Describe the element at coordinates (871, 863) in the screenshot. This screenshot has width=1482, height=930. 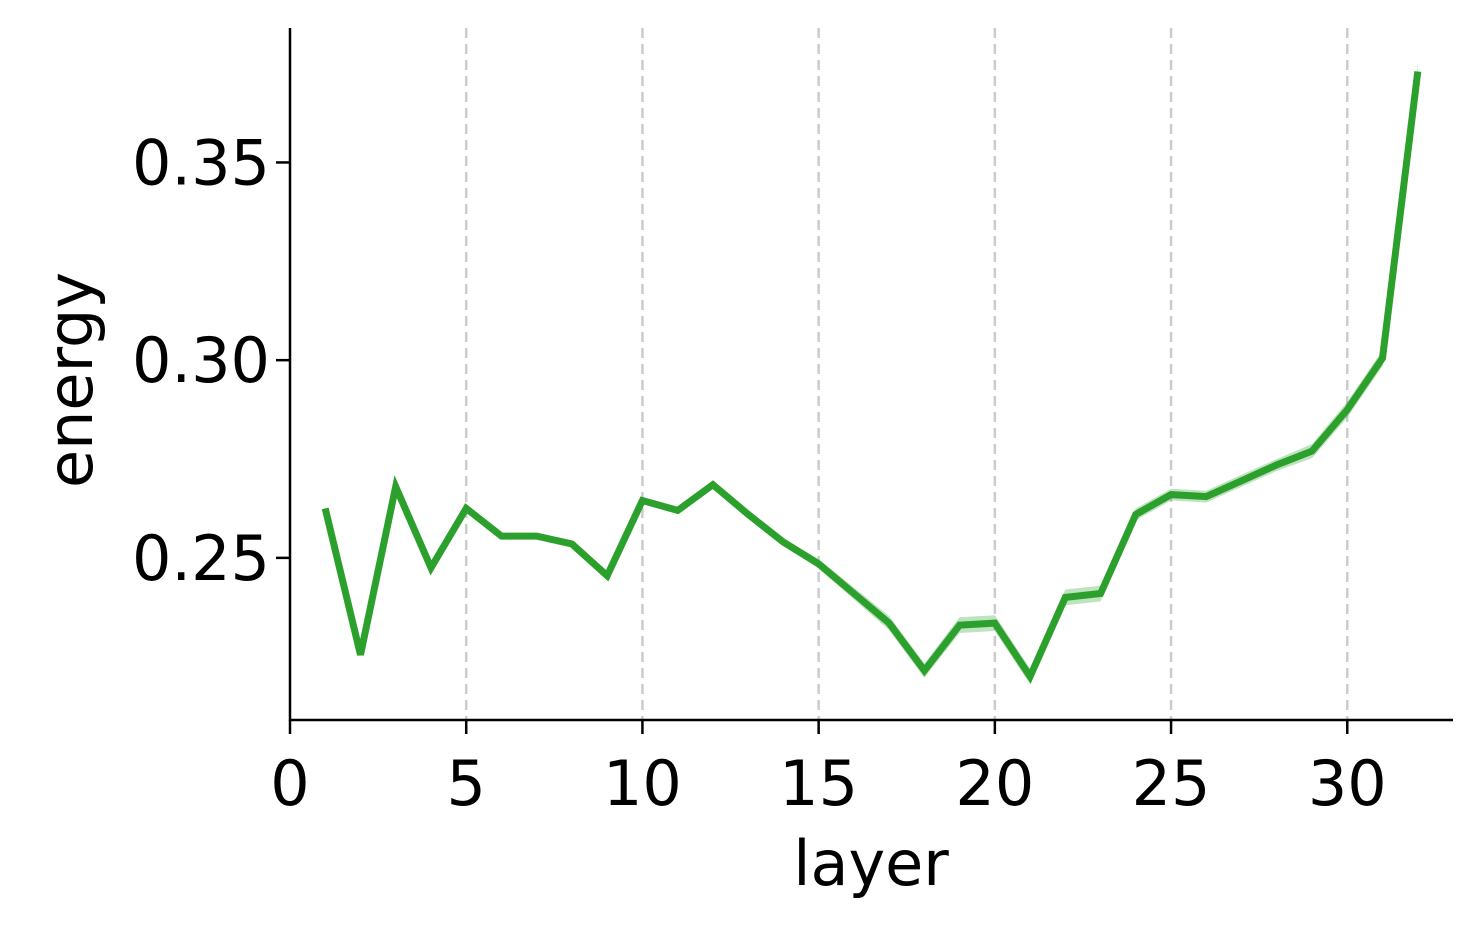
I see `x-axis-label: layer` at that location.